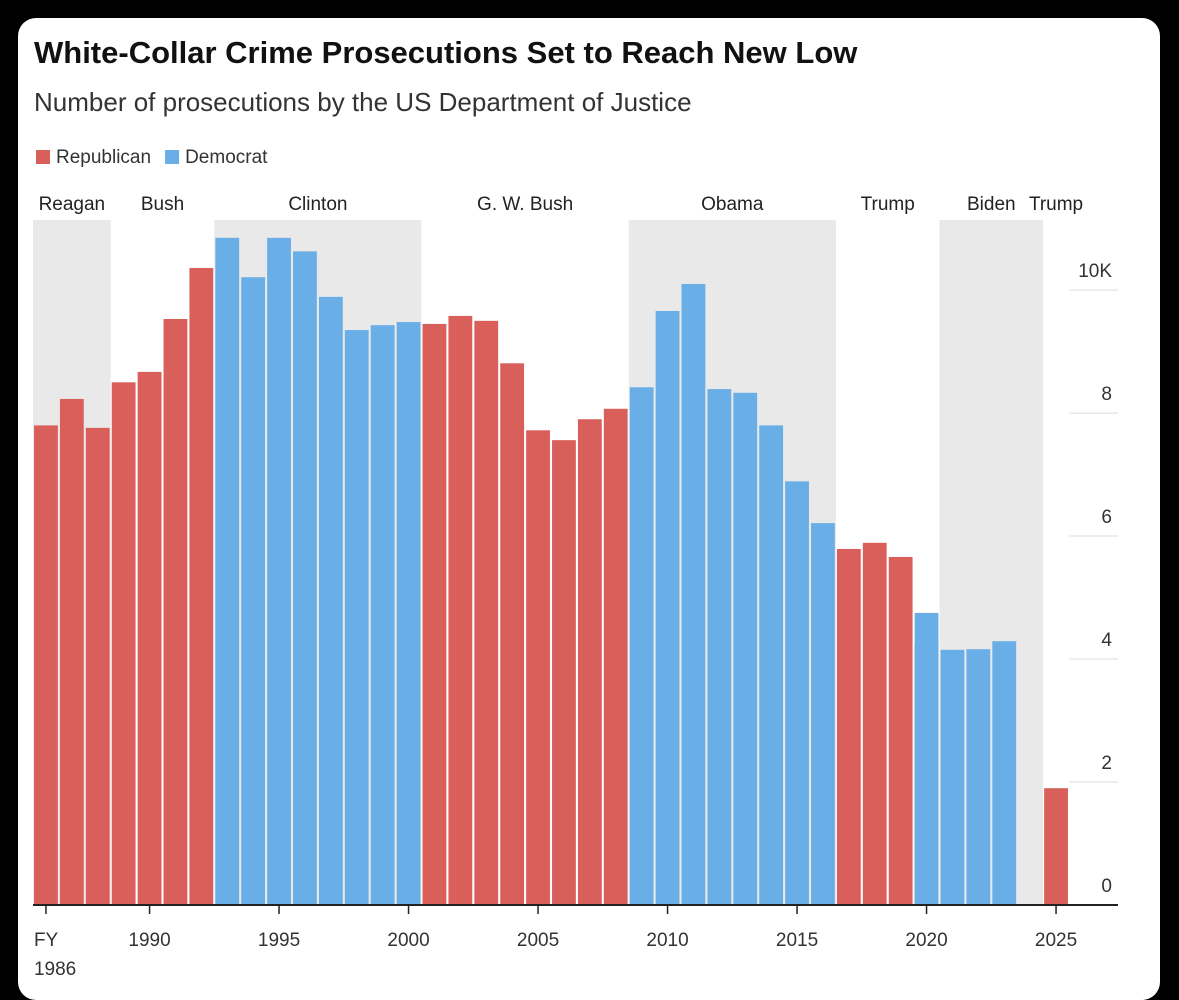 Image resolution: width=1179 pixels, height=1000 pixels. Describe the element at coordinates (1056, 940) in the screenshot. I see `x-tick-label: 2025` at that location.